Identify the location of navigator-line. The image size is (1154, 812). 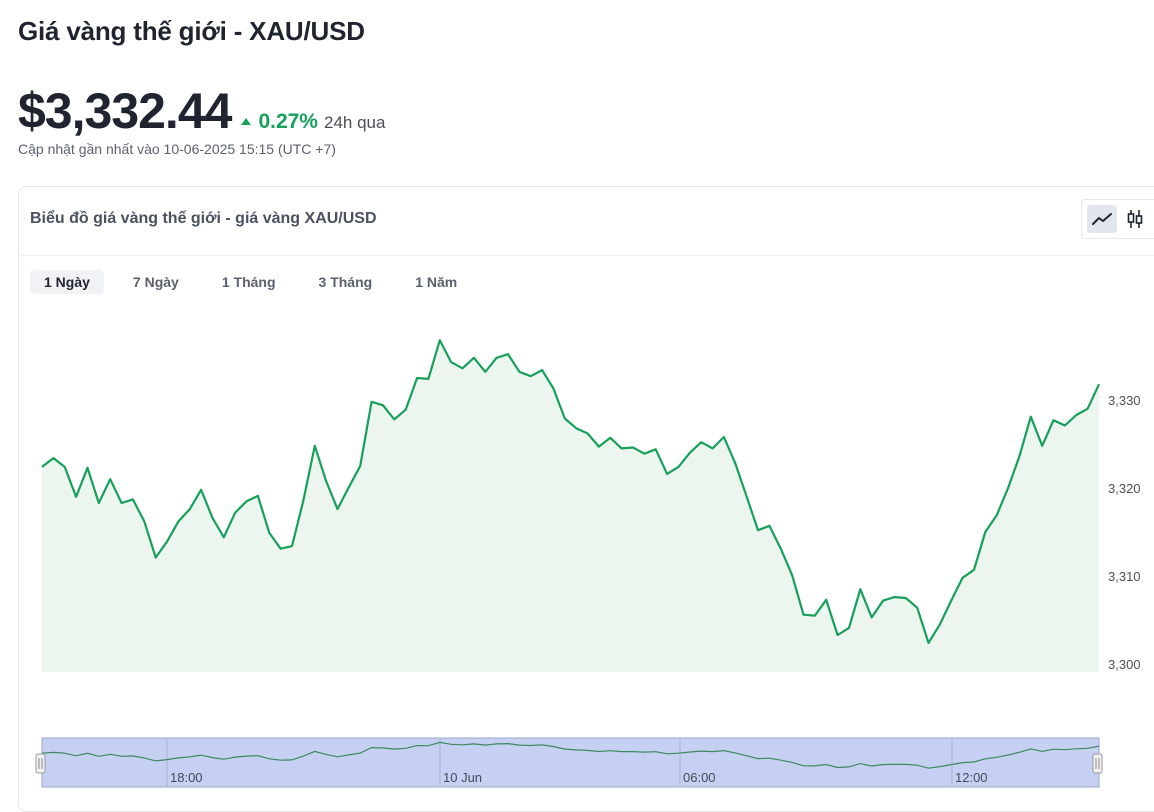
(570, 755).